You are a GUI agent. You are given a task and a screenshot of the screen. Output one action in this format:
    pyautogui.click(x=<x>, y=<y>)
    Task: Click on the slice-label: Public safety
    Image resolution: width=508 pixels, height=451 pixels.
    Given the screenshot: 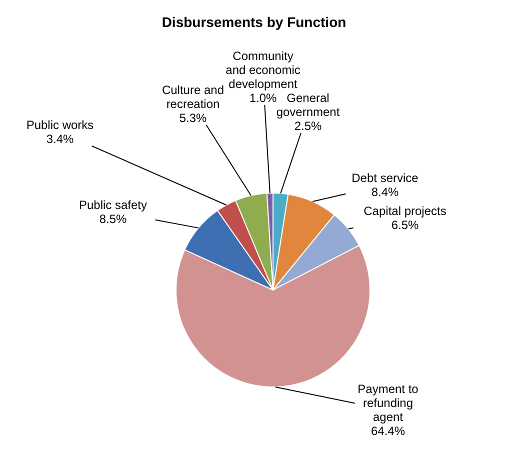 What is the action you would take?
    pyautogui.click(x=113, y=205)
    